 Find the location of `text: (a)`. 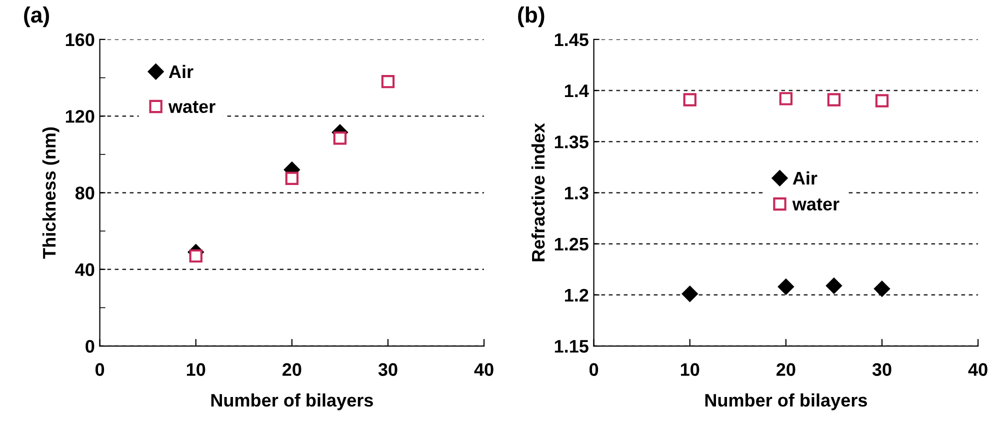

text: (a) is located at coordinates (37, 17).